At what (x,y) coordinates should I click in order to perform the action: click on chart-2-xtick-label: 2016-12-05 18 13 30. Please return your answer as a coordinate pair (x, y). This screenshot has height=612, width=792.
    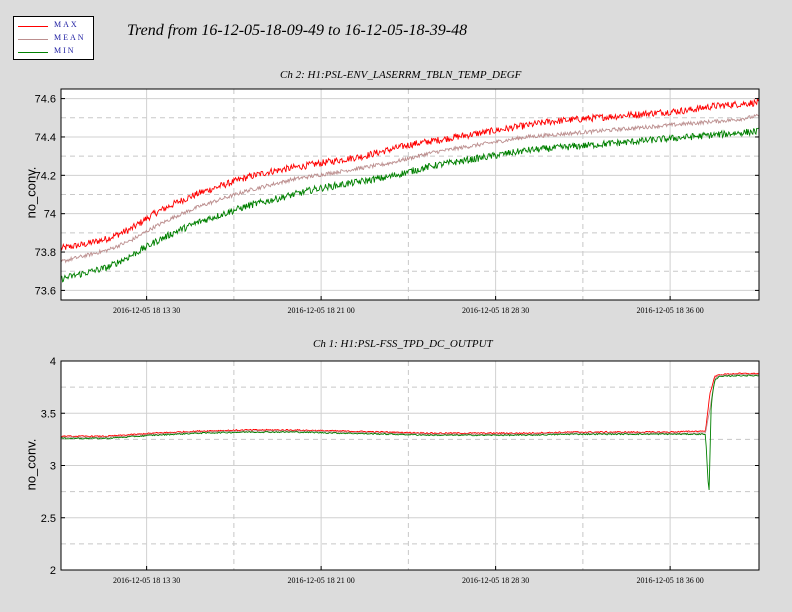
    Looking at the image, I should click on (146, 580).